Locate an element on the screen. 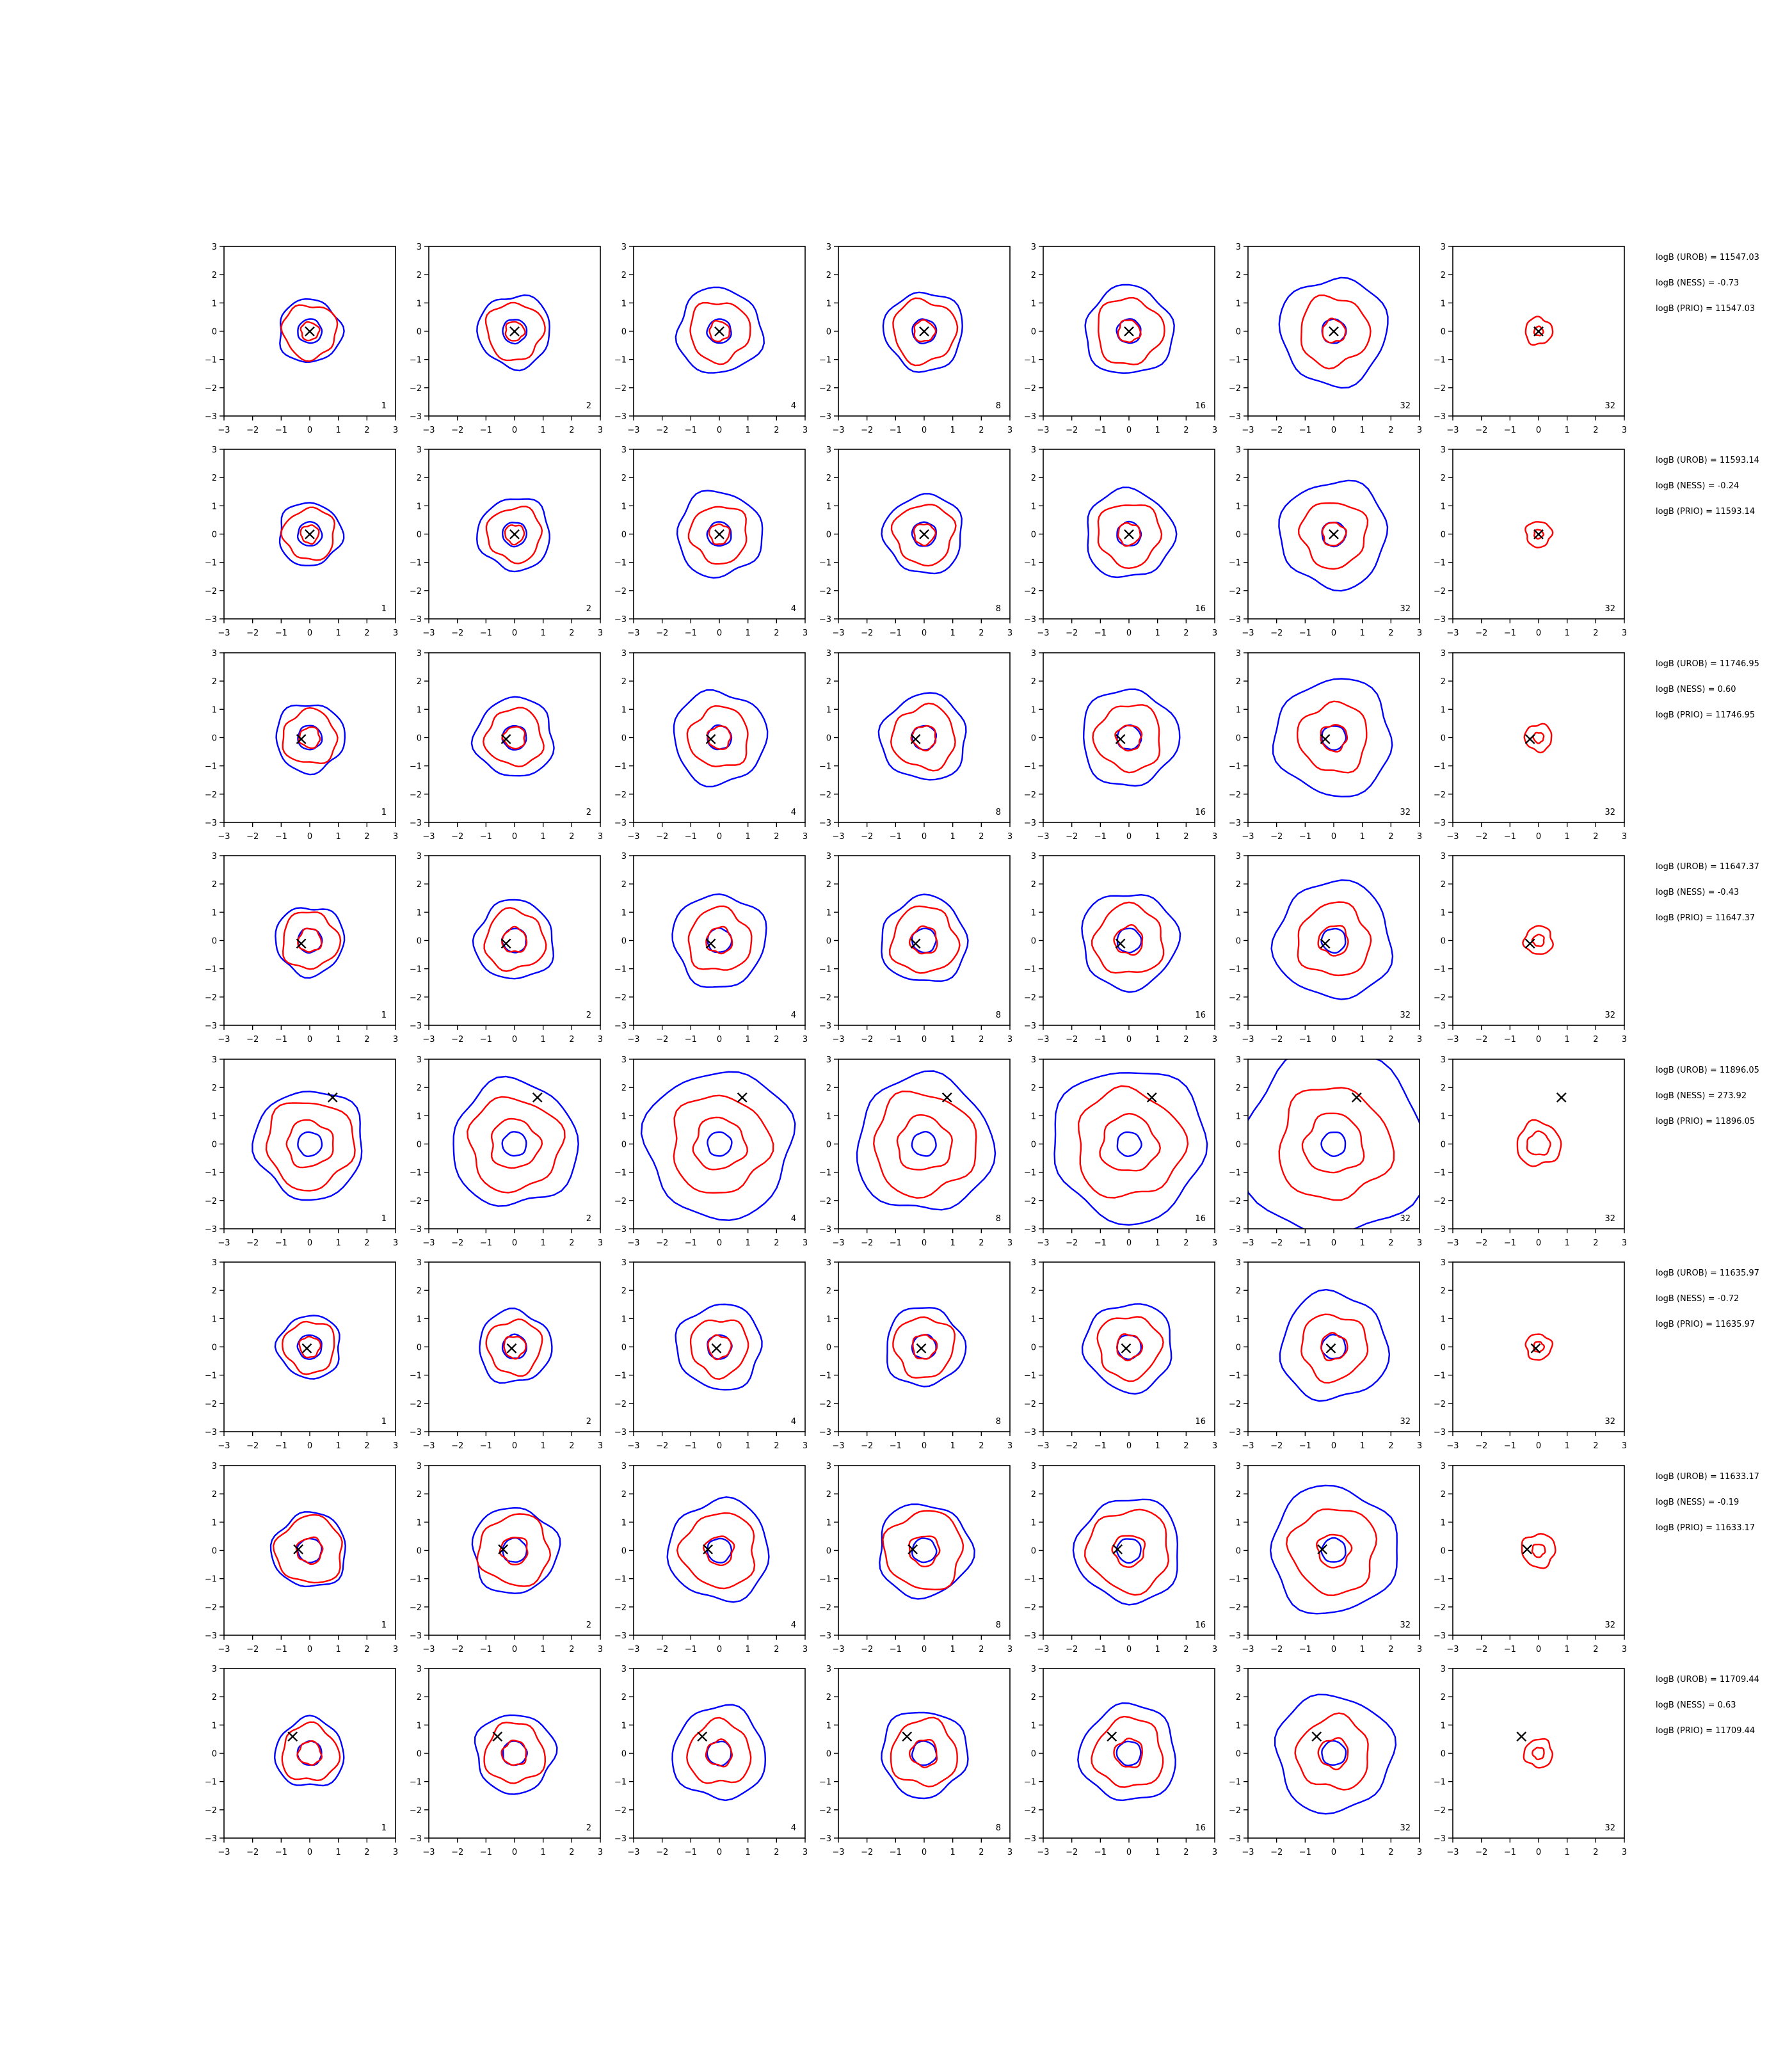 Image resolution: width=1792 pixels, height=2048 pixels. panel-r6-c5: × −3 −2 −1 0 1 2 3 −3 −2 −1 0 1 2 3 16 is located at coordinates (1120, 1354).